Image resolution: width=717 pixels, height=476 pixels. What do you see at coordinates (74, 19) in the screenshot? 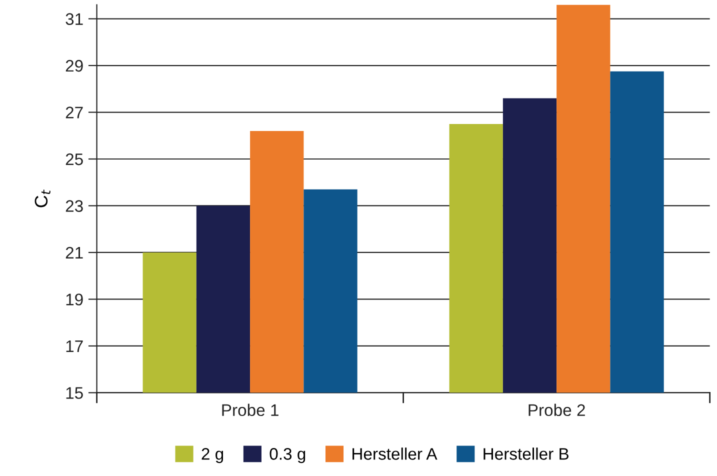
I see `y-tick-label: 31` at bounding box center [74, 19].